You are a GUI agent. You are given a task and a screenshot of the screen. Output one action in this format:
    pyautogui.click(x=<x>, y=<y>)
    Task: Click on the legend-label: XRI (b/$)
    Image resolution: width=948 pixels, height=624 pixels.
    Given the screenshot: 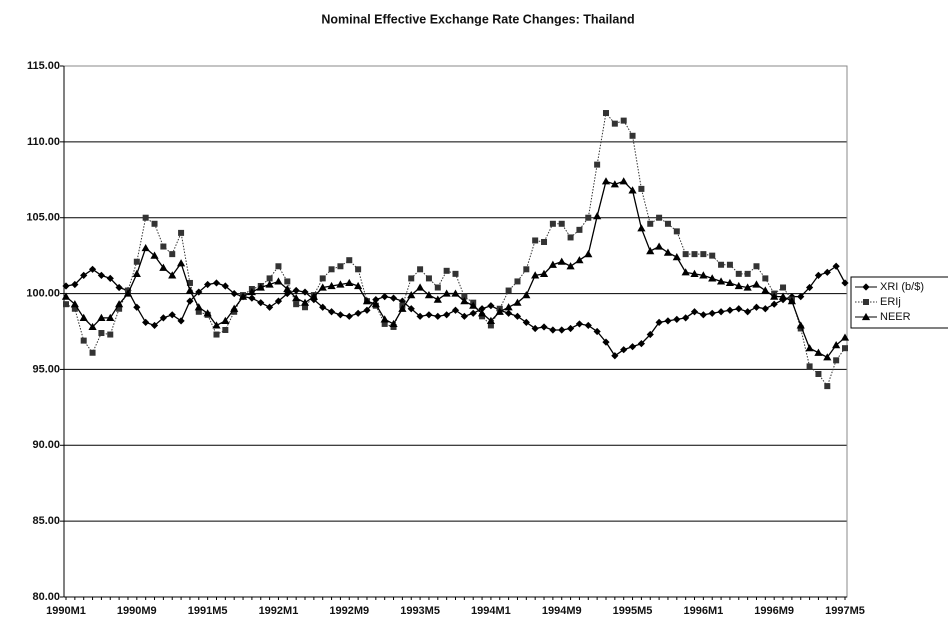 What is the action you would take?
    pyautogui.click(x=902, y=287)
    